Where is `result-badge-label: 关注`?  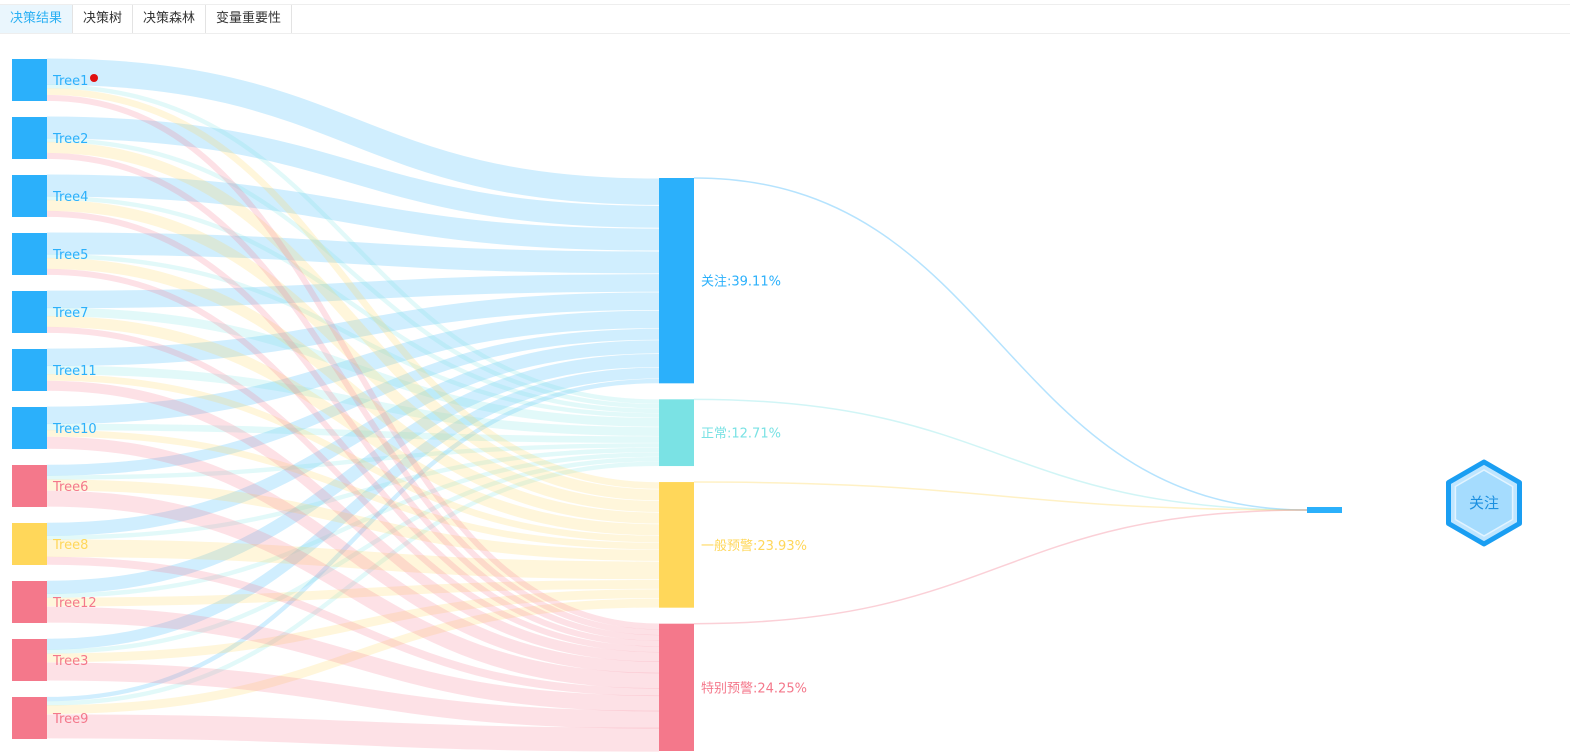
result-badge-label: 关注 is located at coordinates (1484, 503).